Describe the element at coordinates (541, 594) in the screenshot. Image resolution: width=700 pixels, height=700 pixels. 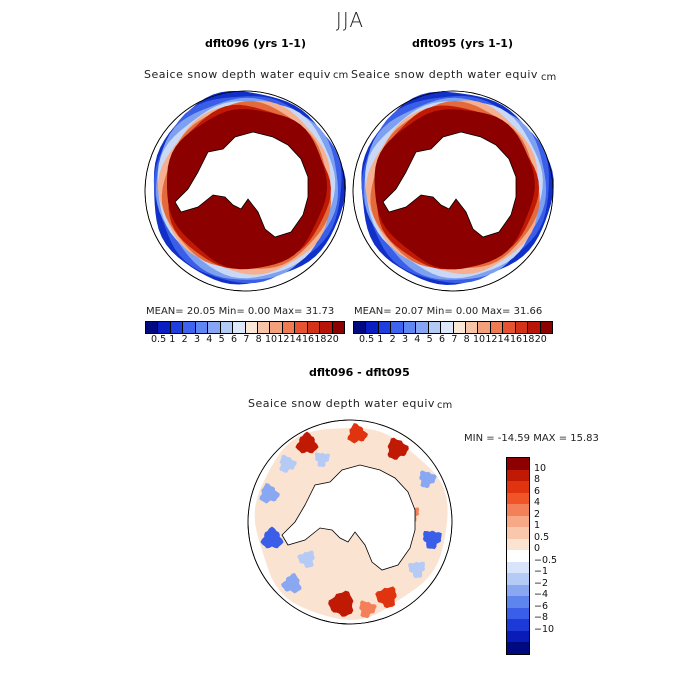
I see `colorbar-tick-label: −4` at that location.